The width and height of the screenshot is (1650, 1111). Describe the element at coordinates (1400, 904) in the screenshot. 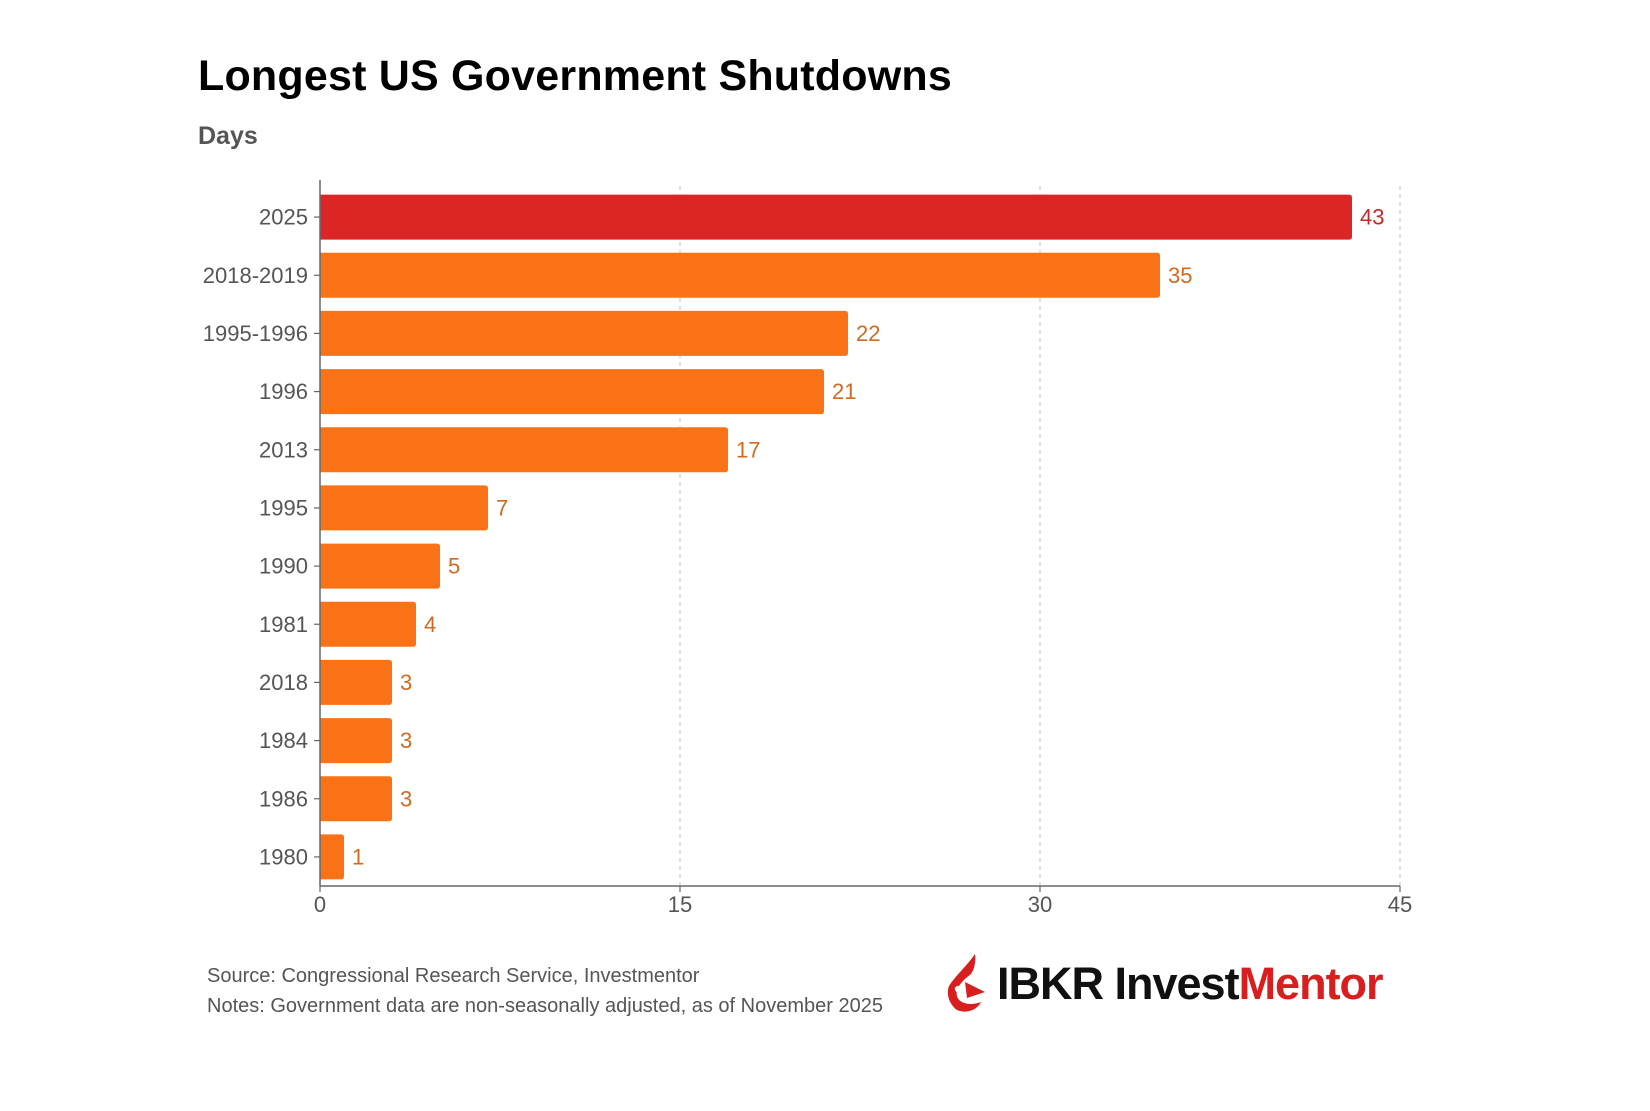

I see `x-tick-label-45: 45` at that location.